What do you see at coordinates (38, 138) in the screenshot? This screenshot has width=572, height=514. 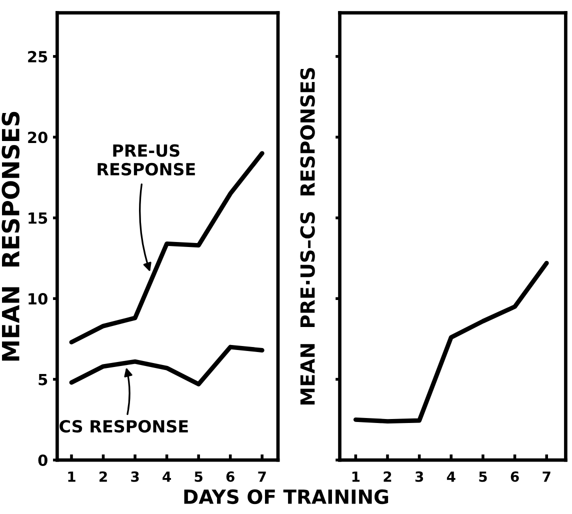 I see `y-tick-label: 20` at bounding box center [38, 138].